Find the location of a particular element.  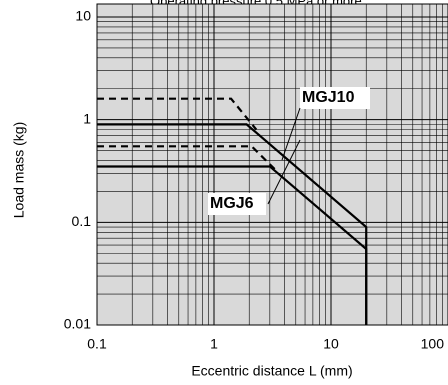

x-tick-label: 100 is located at coordinates (433, 344).